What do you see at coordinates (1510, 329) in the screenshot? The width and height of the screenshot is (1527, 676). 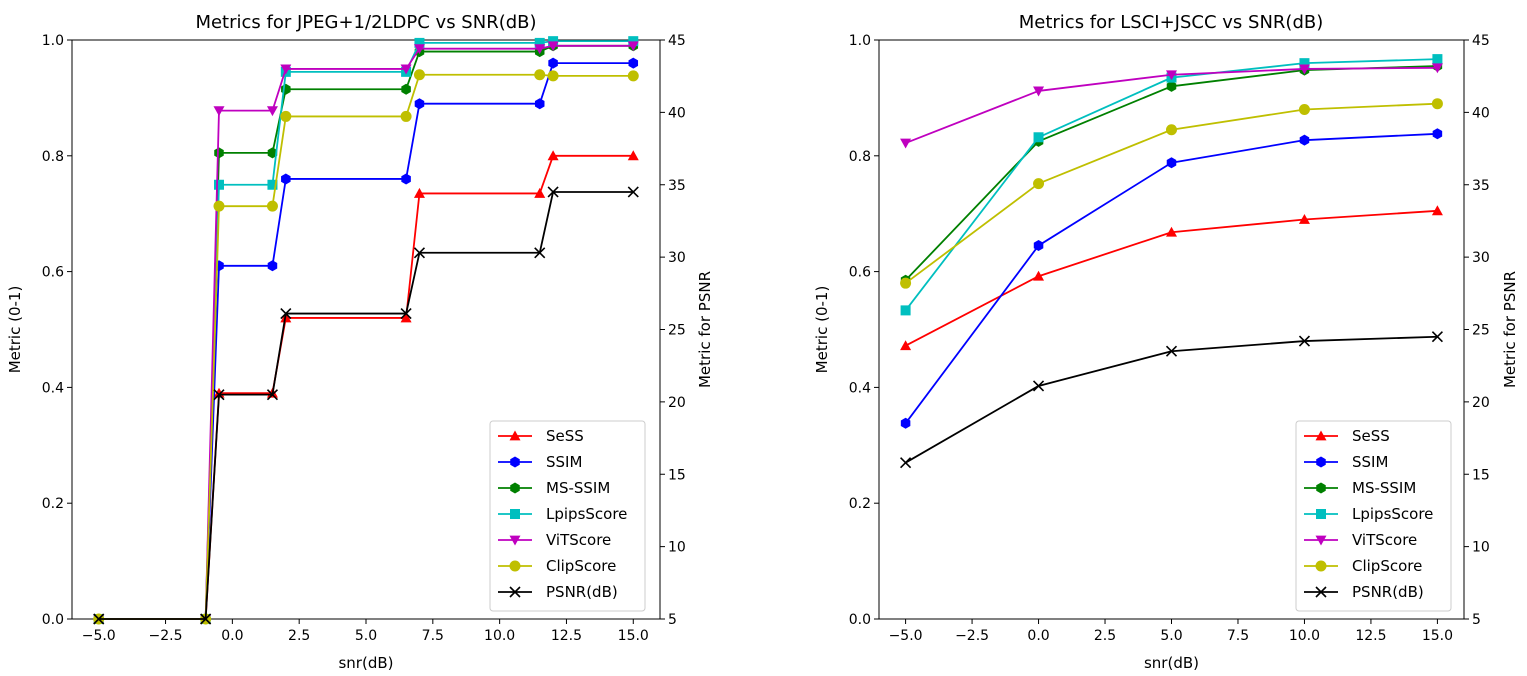 I see `y2-axis-label: Metric for PSNR` at bounding box center [1510, 329].